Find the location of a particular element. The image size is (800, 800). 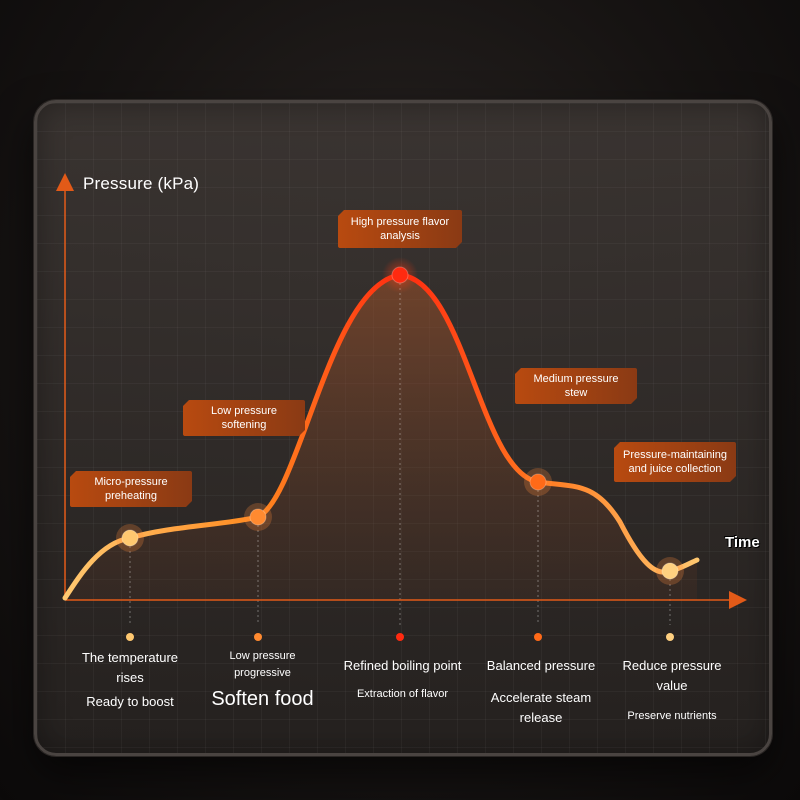

callout-low-pressure: Low pressure softening is located at coordinates (244, 418).